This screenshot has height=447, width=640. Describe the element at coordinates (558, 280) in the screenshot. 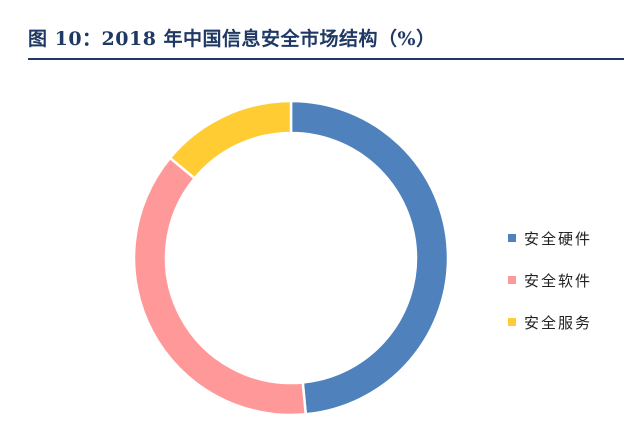

I see `legend-label-software: 安全软件` at that location.